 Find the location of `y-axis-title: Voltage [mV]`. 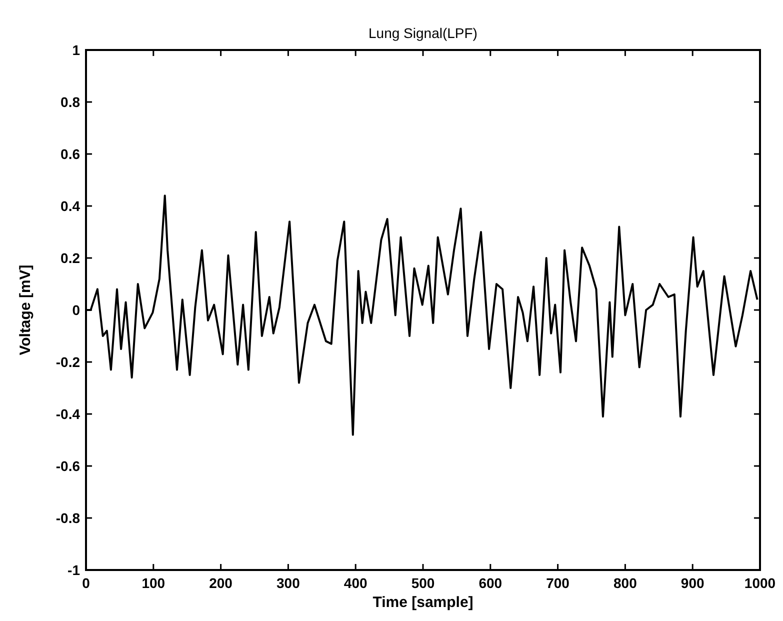

y-axis-title: Voltage [mV] is located at coordinates (25, 310).